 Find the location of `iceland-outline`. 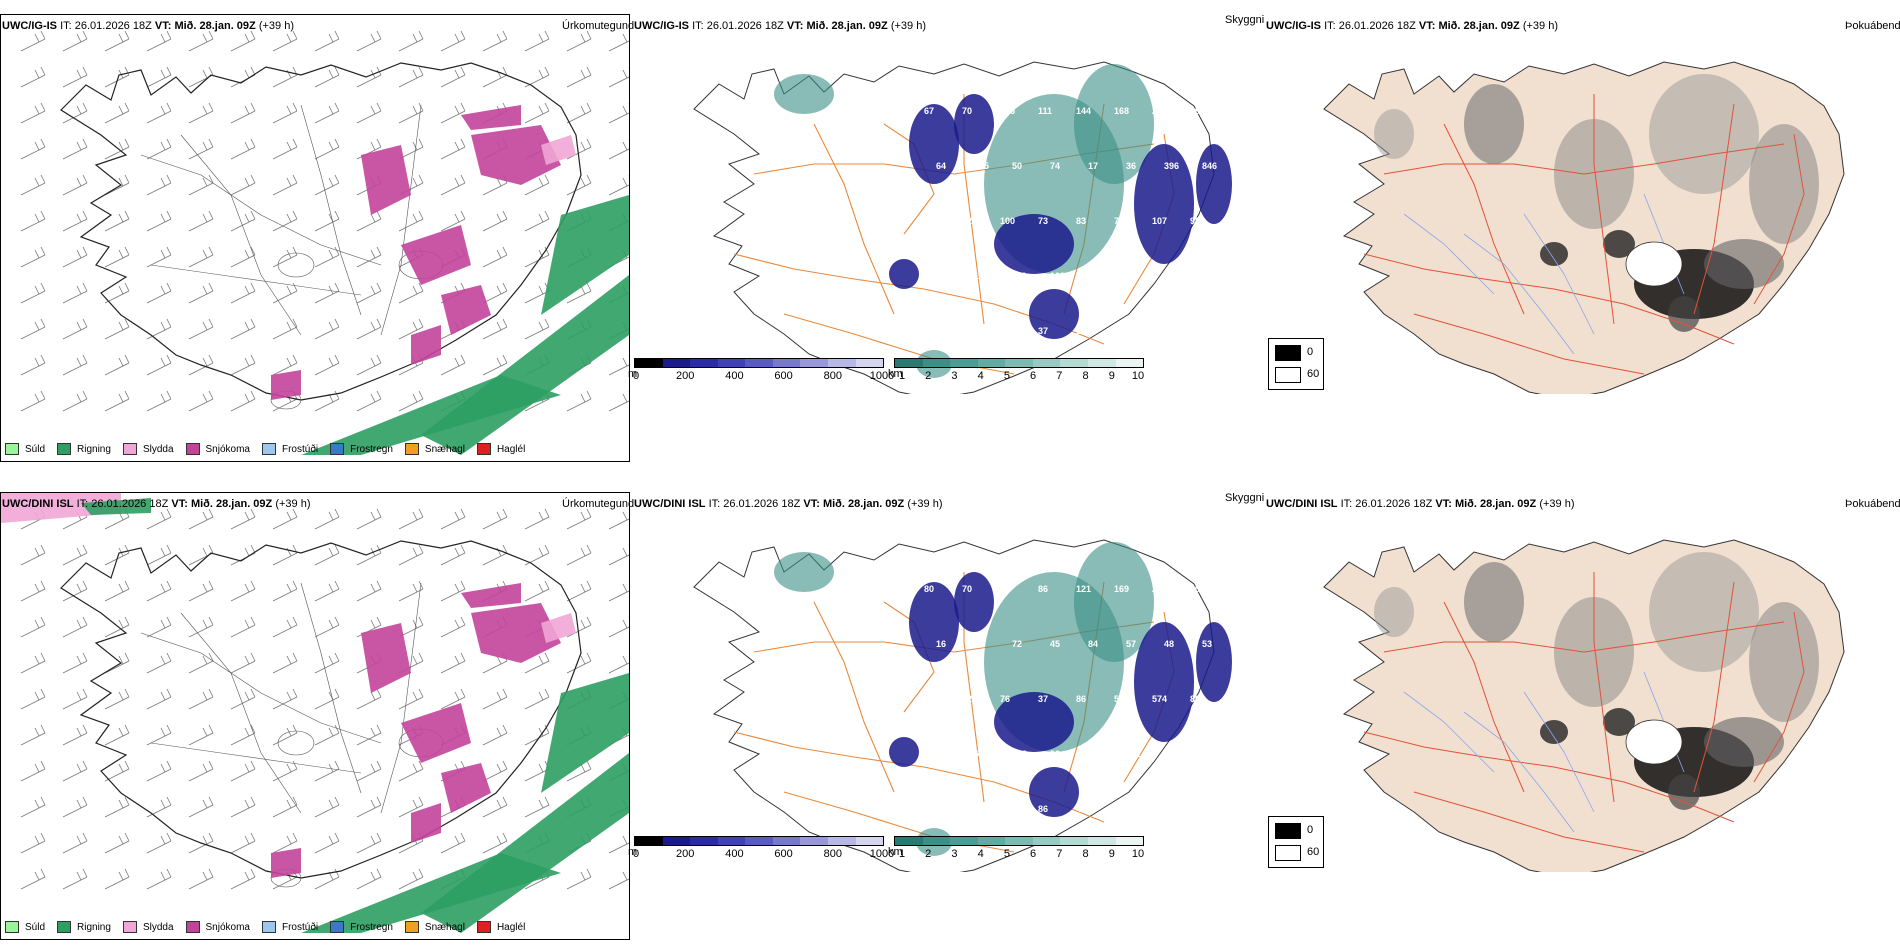

iceland-outline is located at coordinates (954, 705).